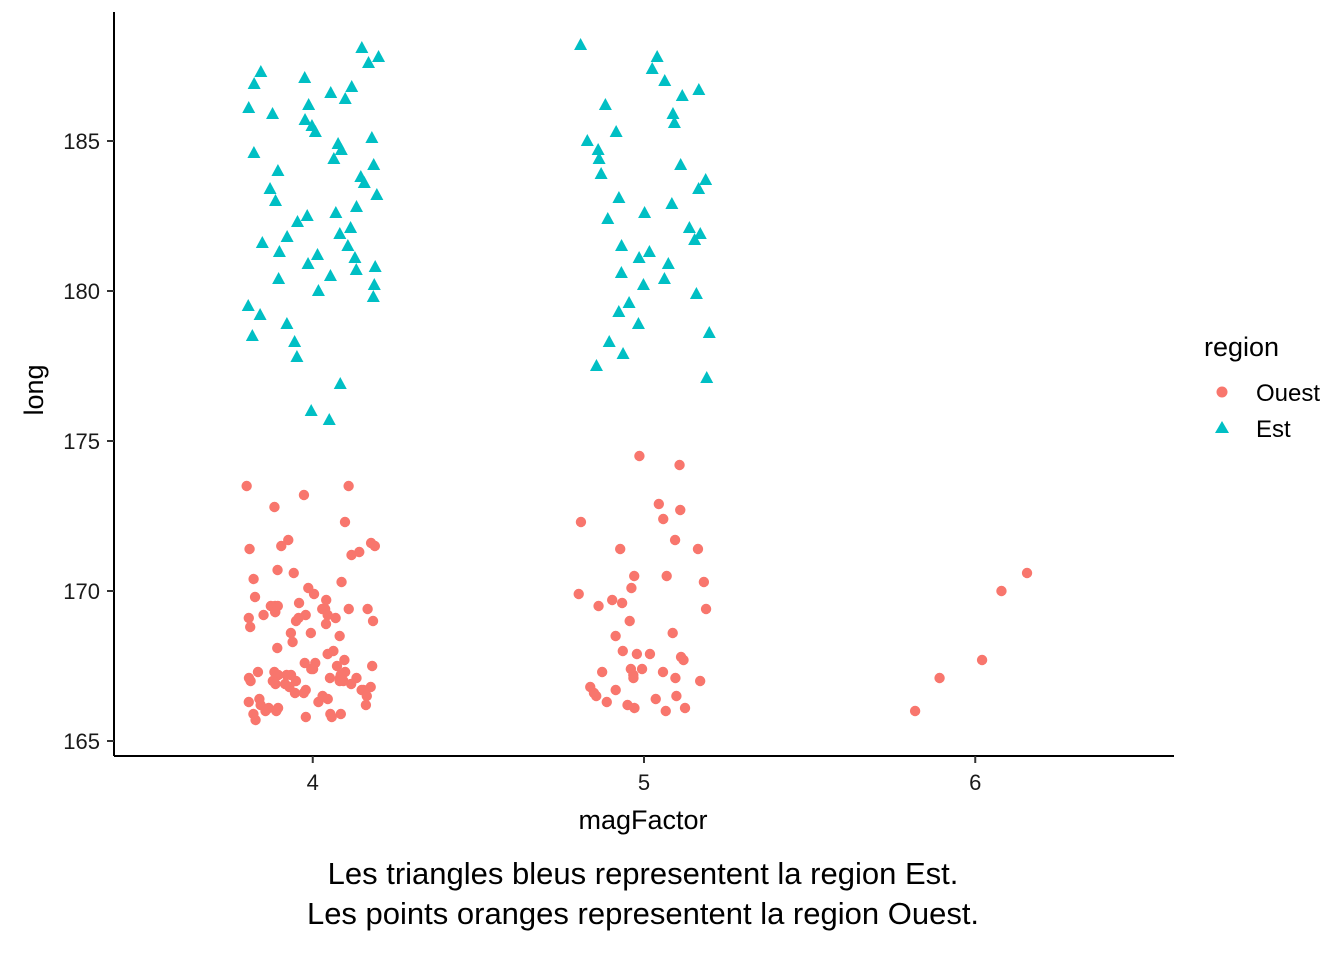 This screenshot has height=960, width=1344. What do you see at coordinates (81, 291) in the screenshot?
I see `y-tick-label: 180` at bounding box center [81, 291].